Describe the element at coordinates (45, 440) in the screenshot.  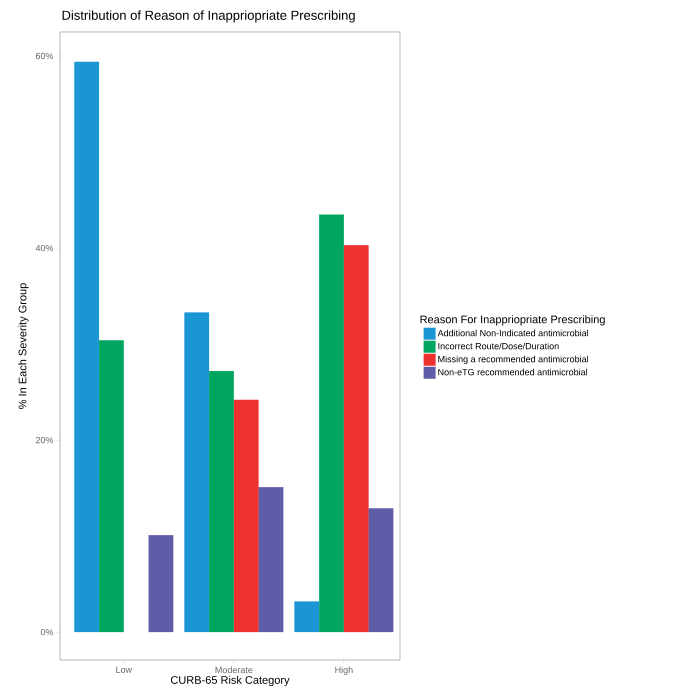
I see `y-tick-label: 20%` at that location.